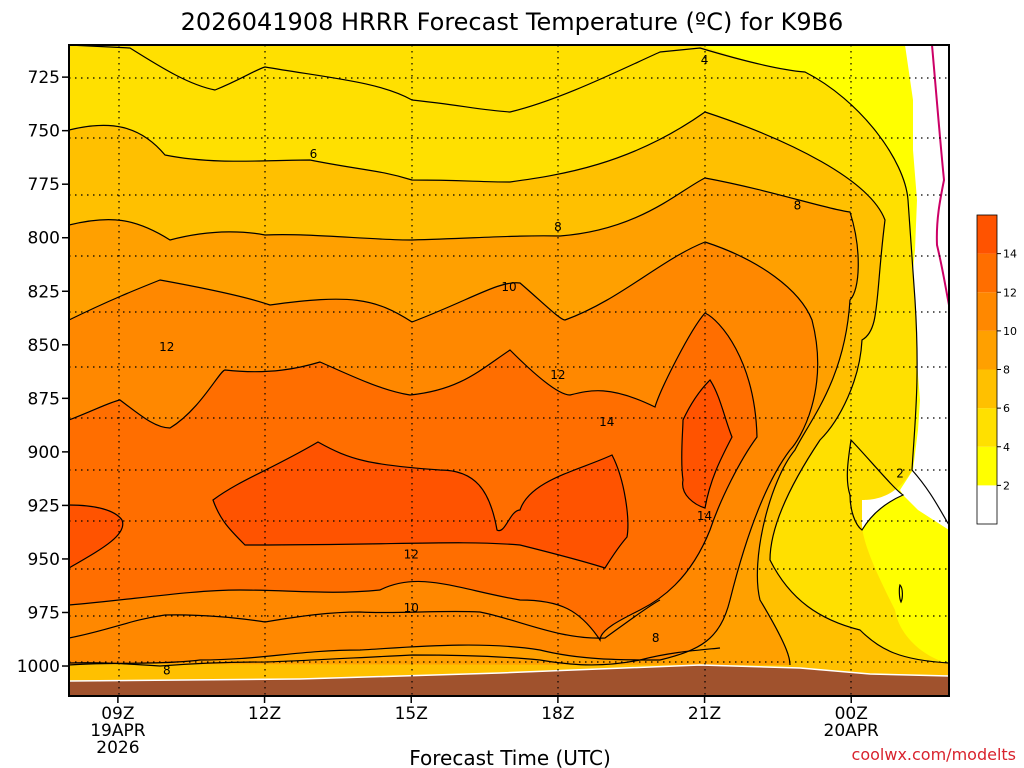 The image size is (1024, 768). I want to click on contour-label: 6, so click(314, 154).